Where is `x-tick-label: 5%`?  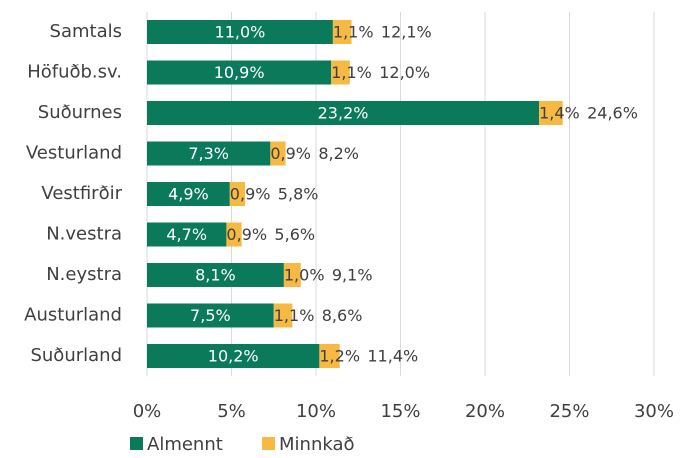
x-tick-label: 5% is located at coordinates (231, 411).